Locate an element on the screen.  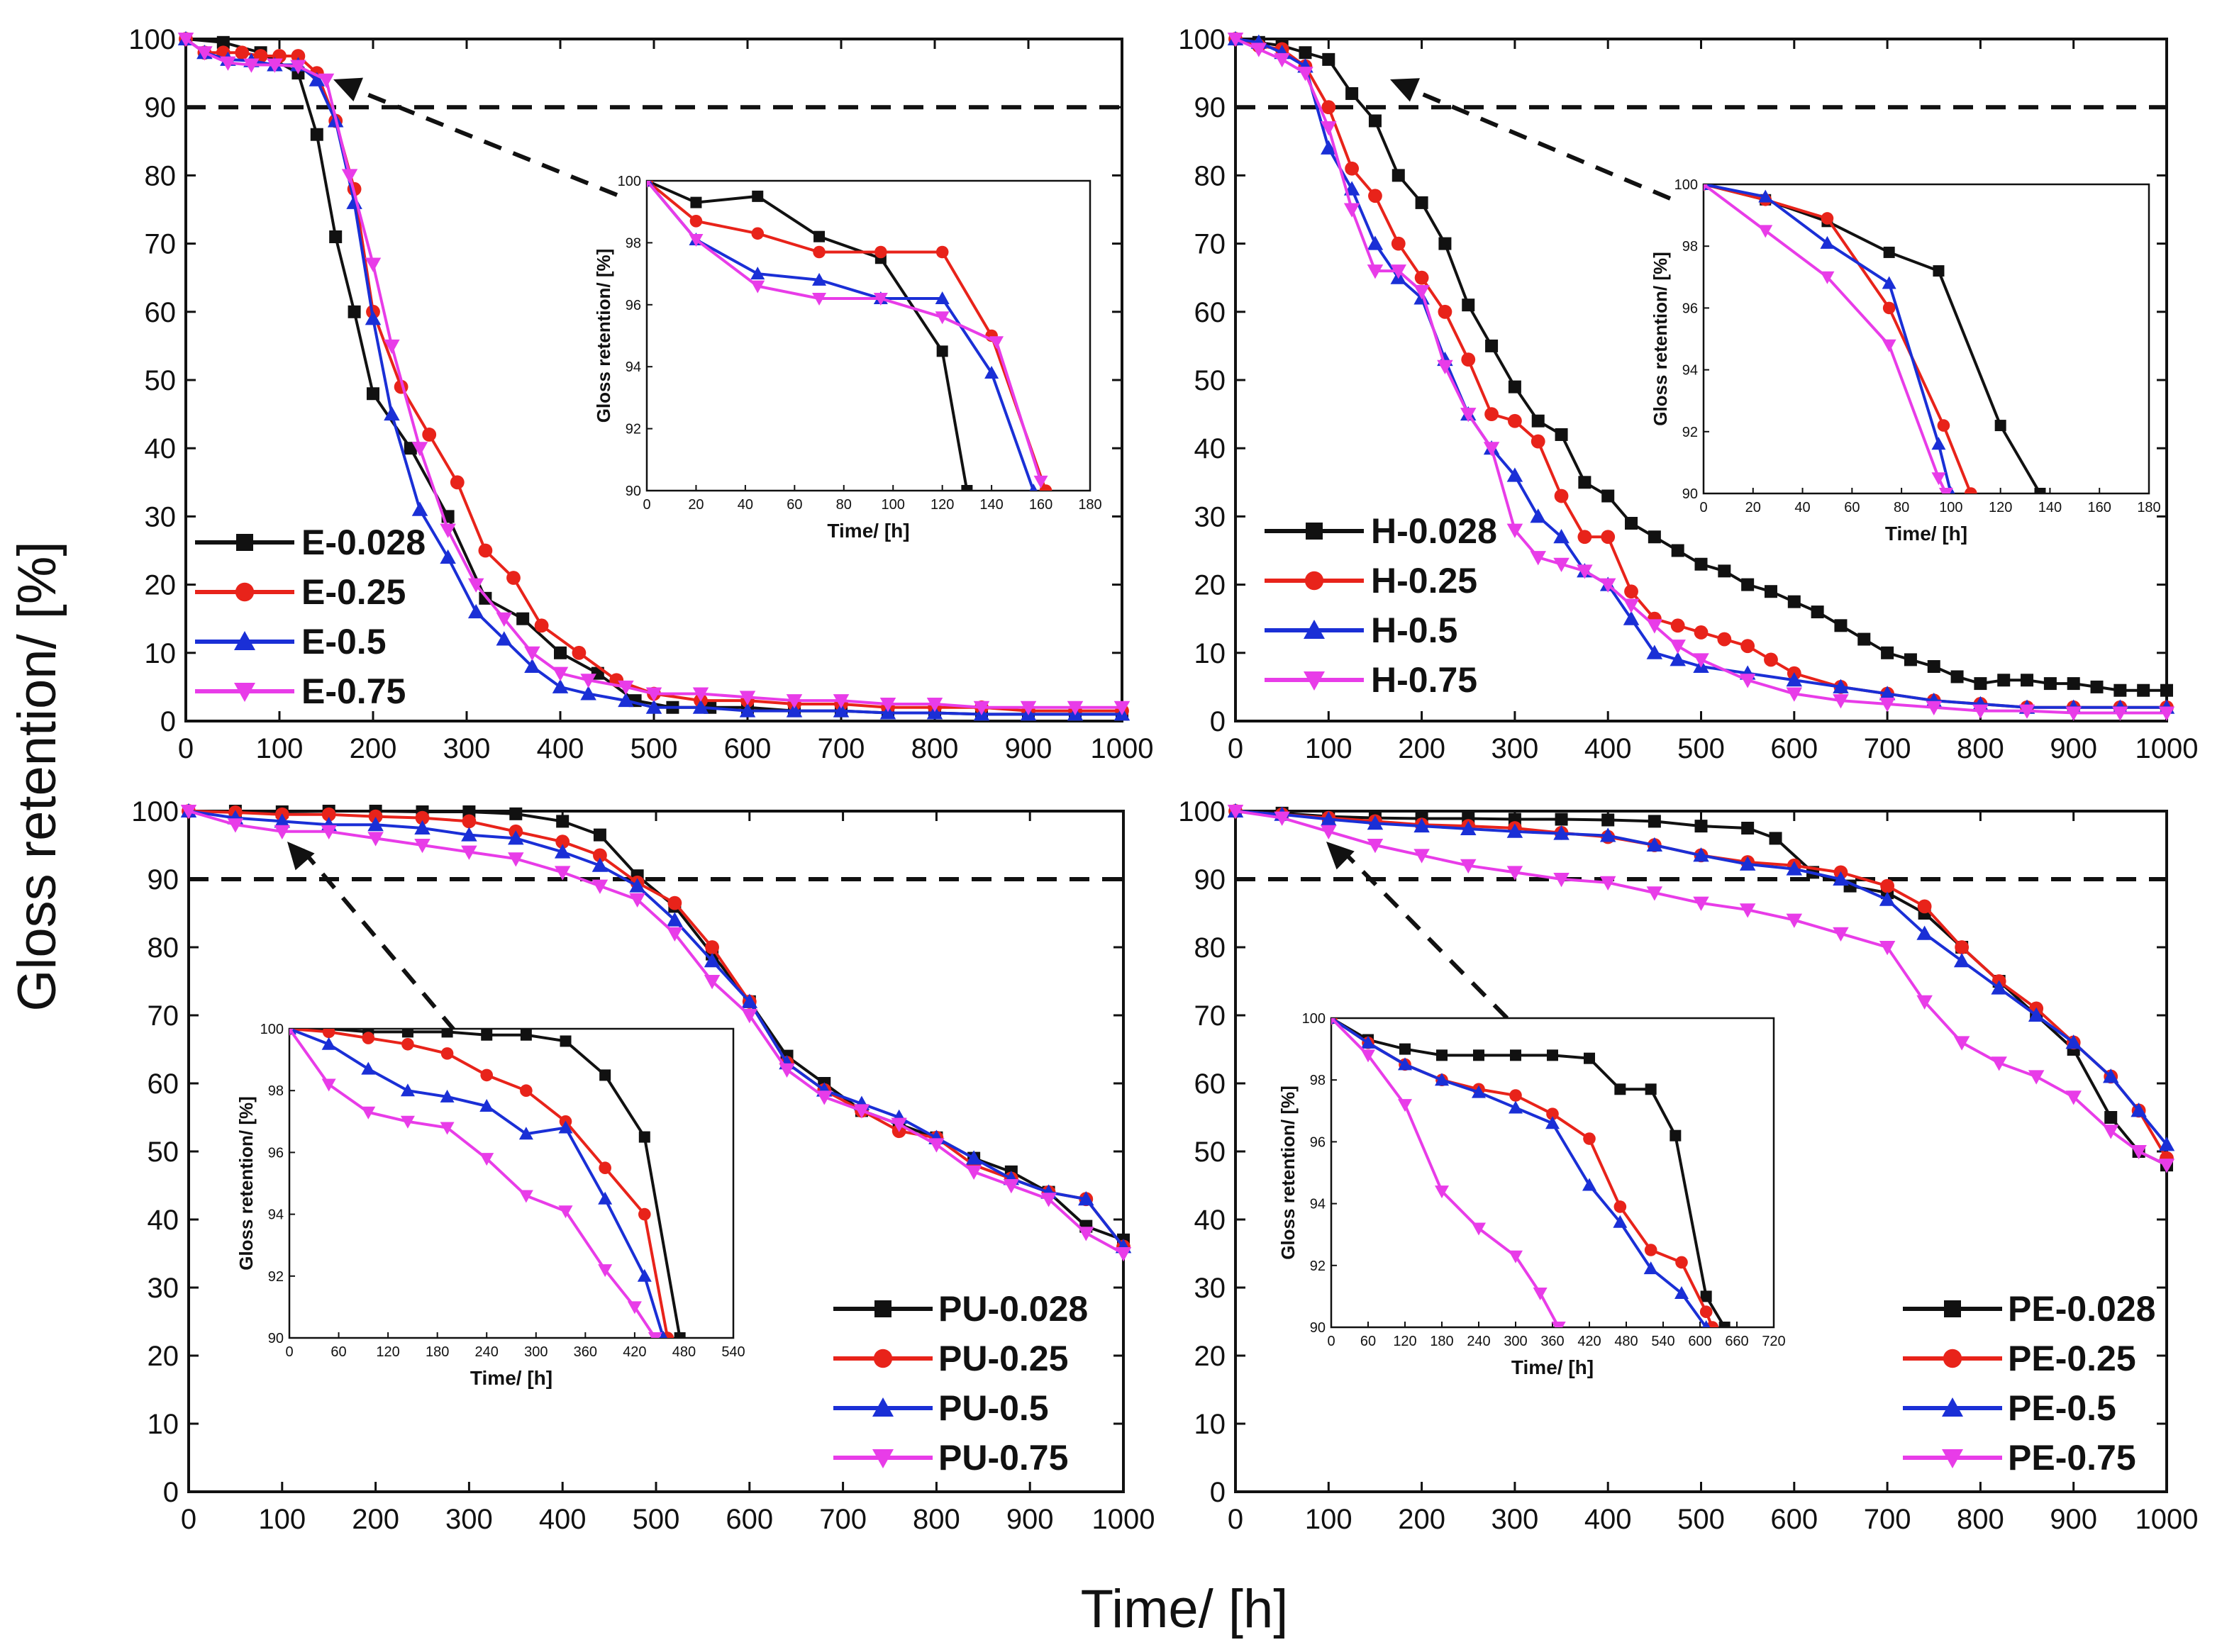
legend-marker-PU-0.25 is located at coordinates (883, 1359).